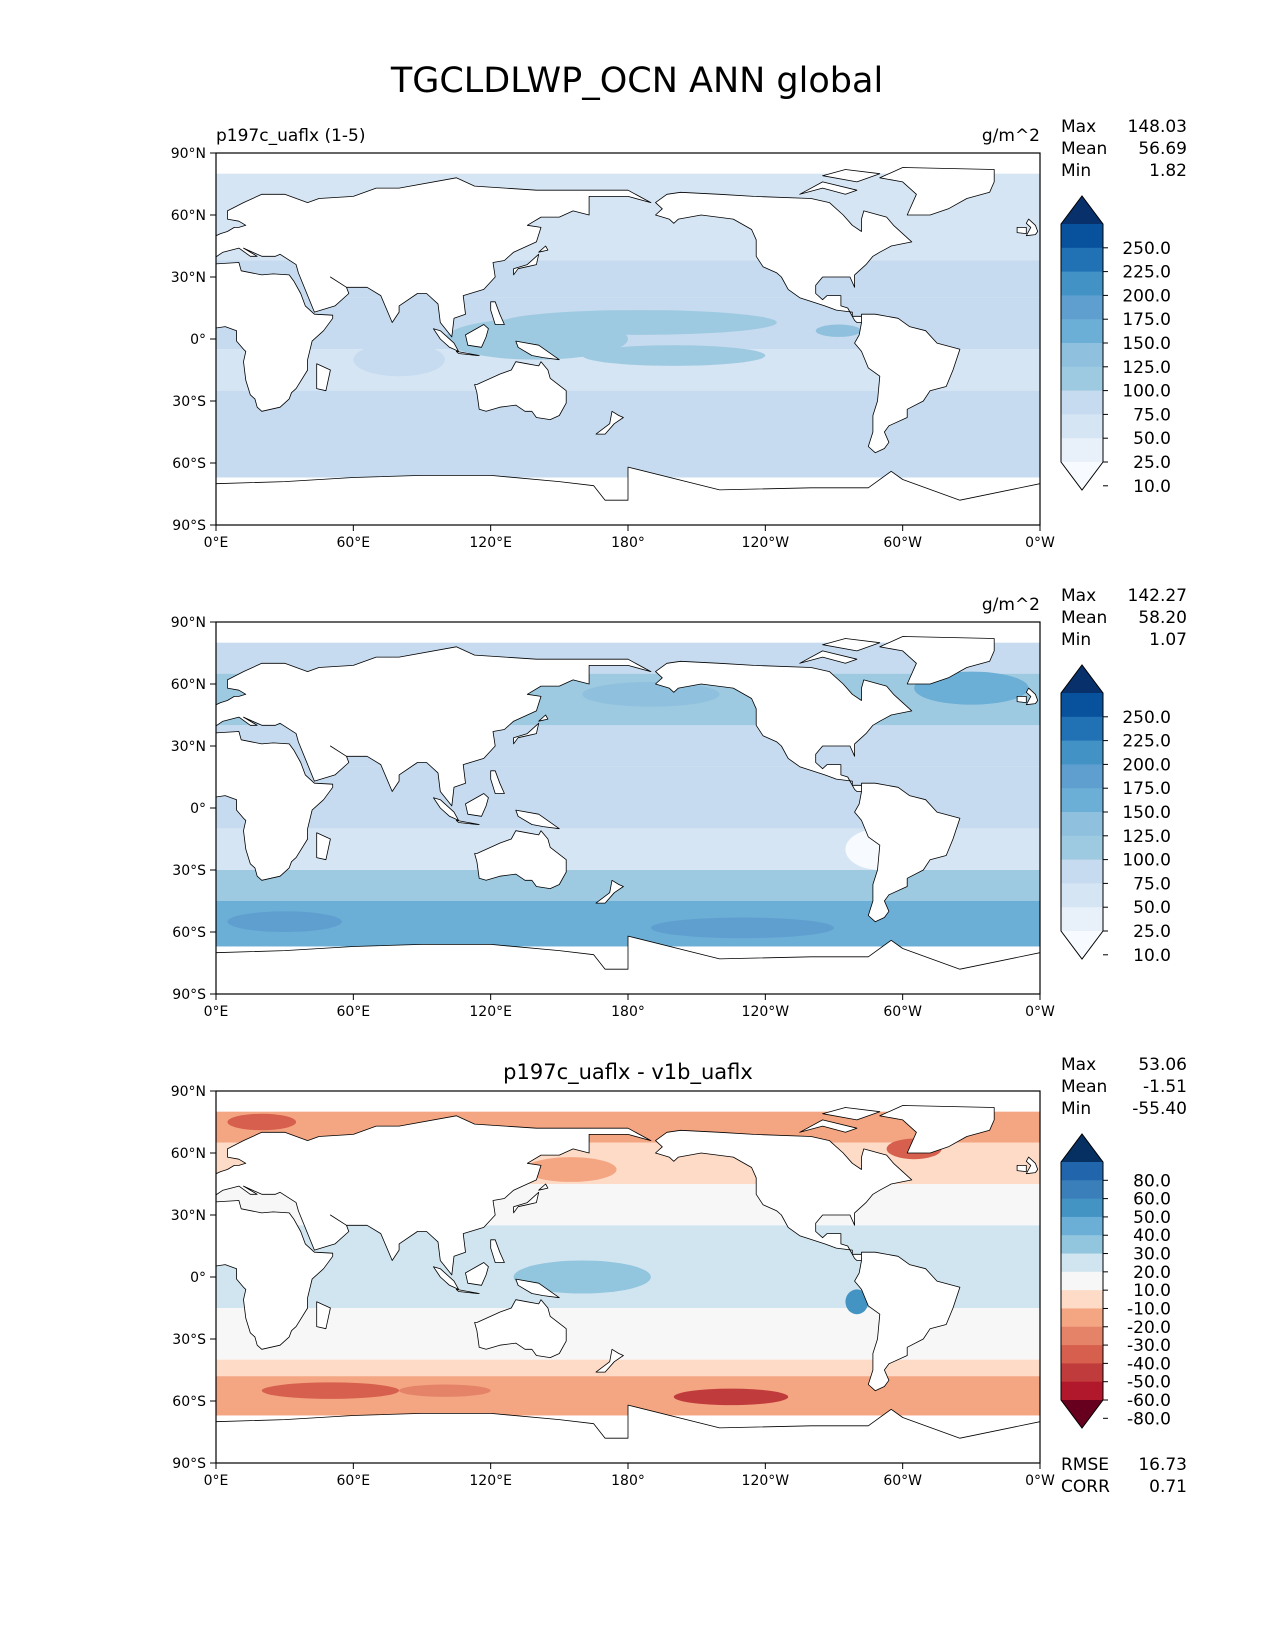 The height and width of the screenshot is (1650, 1275). Describe the element at coordinates (1146, 813) in the screenshot. I see `colorbar-label: 150.0` at that location.